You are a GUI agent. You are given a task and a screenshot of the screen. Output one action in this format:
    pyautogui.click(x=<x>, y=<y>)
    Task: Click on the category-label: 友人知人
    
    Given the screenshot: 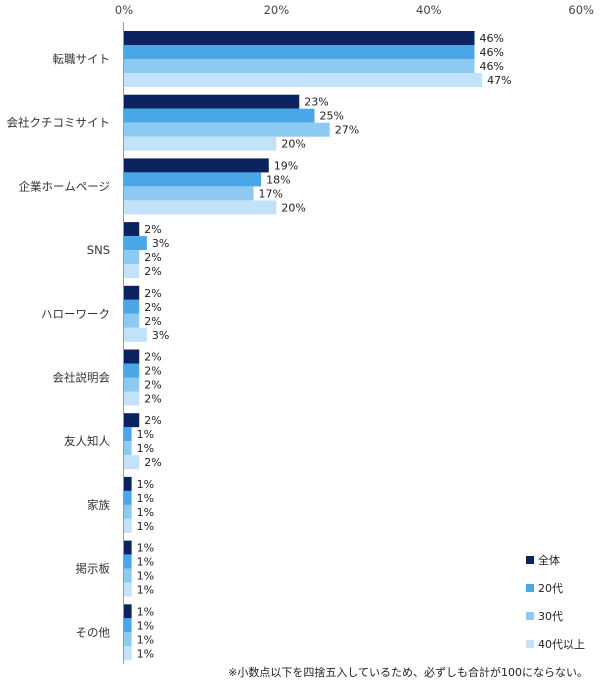 What is the action you would take?
    pyautogui.click(x=87, y=441)
    